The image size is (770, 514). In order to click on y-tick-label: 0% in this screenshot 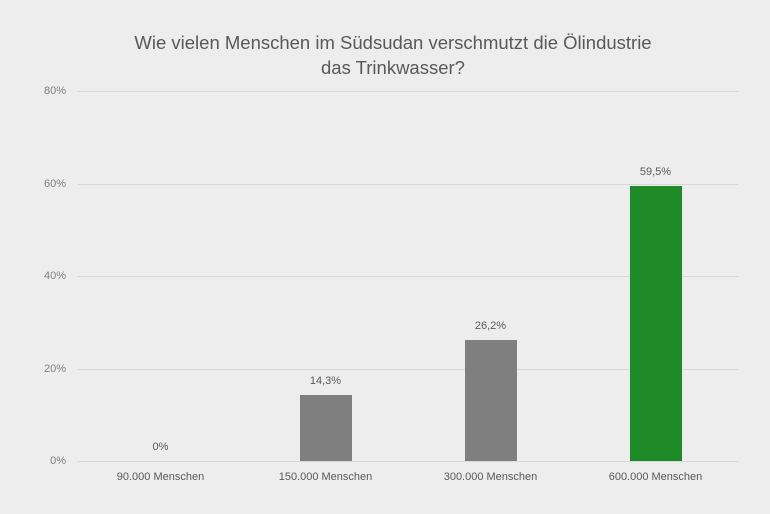, I will do `click(58, 461)`.